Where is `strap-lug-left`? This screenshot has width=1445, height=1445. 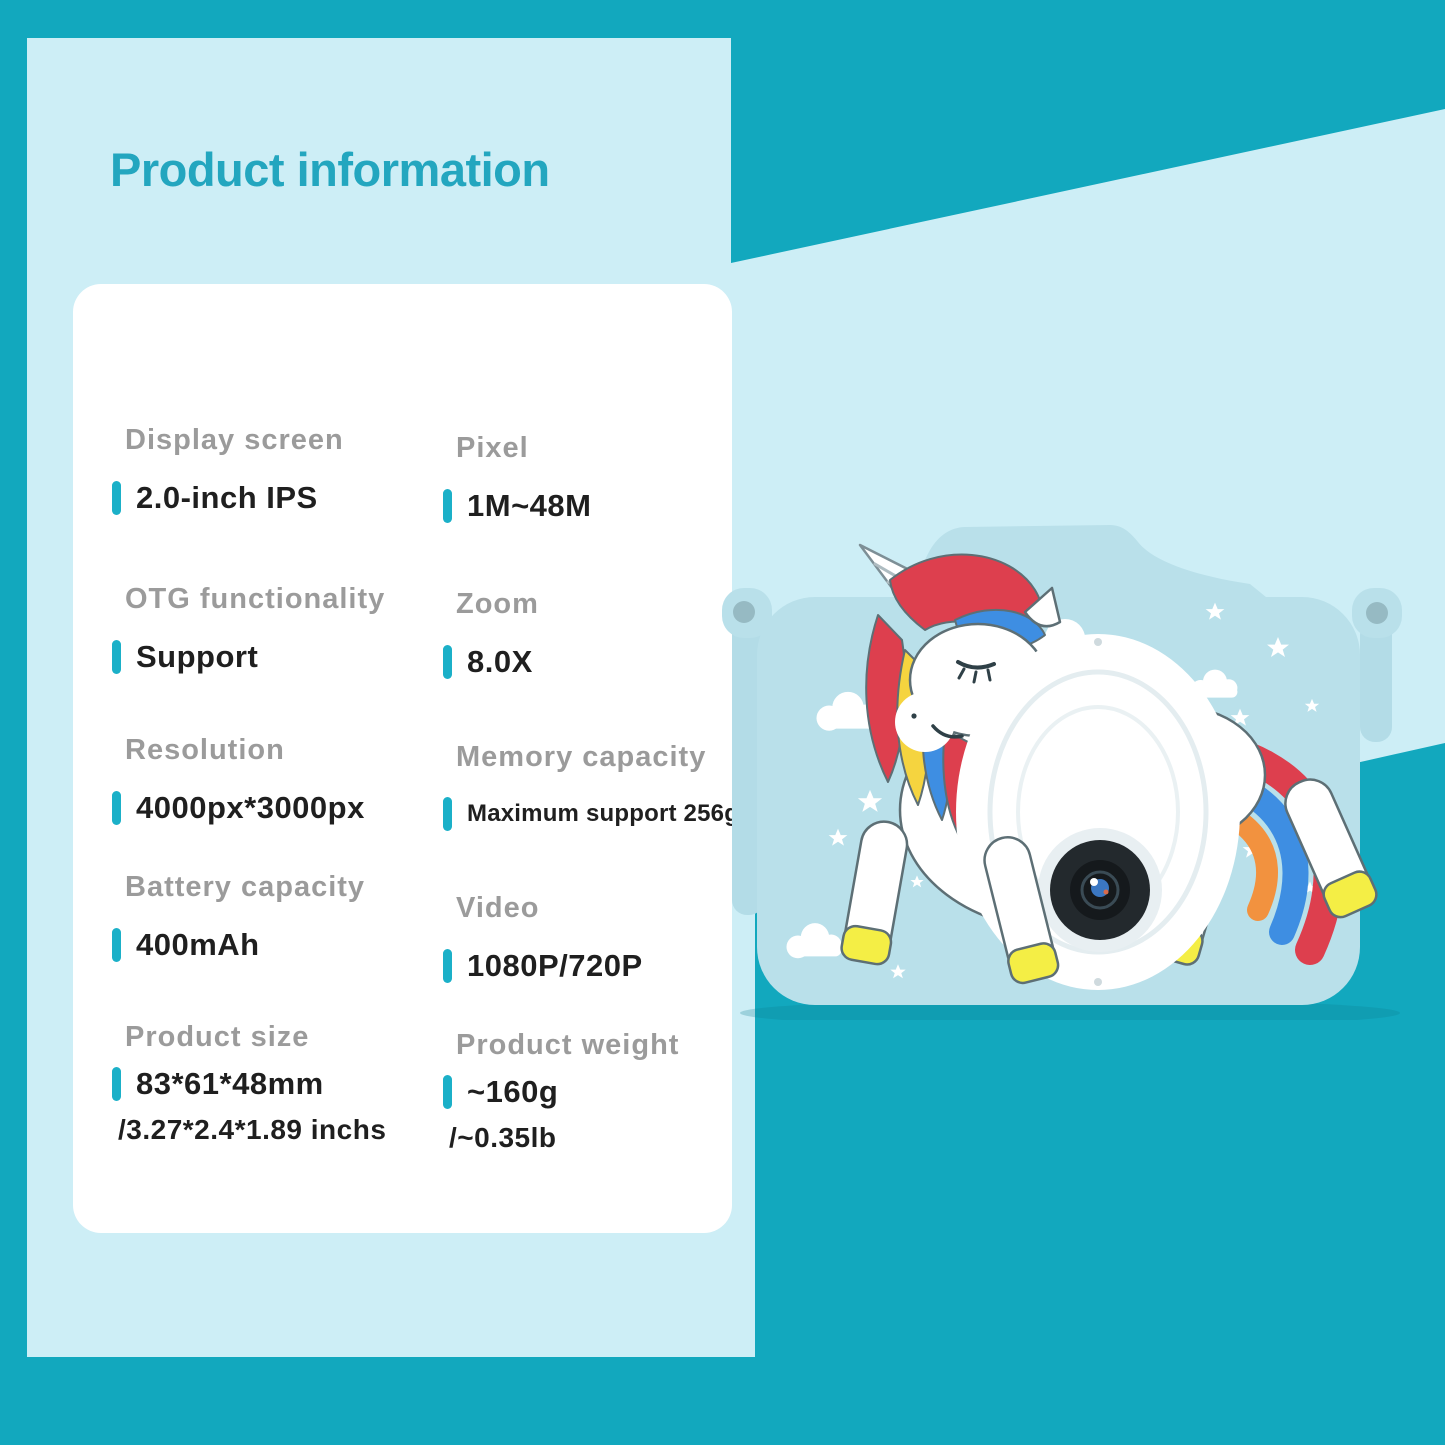
strap-lug-left is located at coordinates (747, 613).